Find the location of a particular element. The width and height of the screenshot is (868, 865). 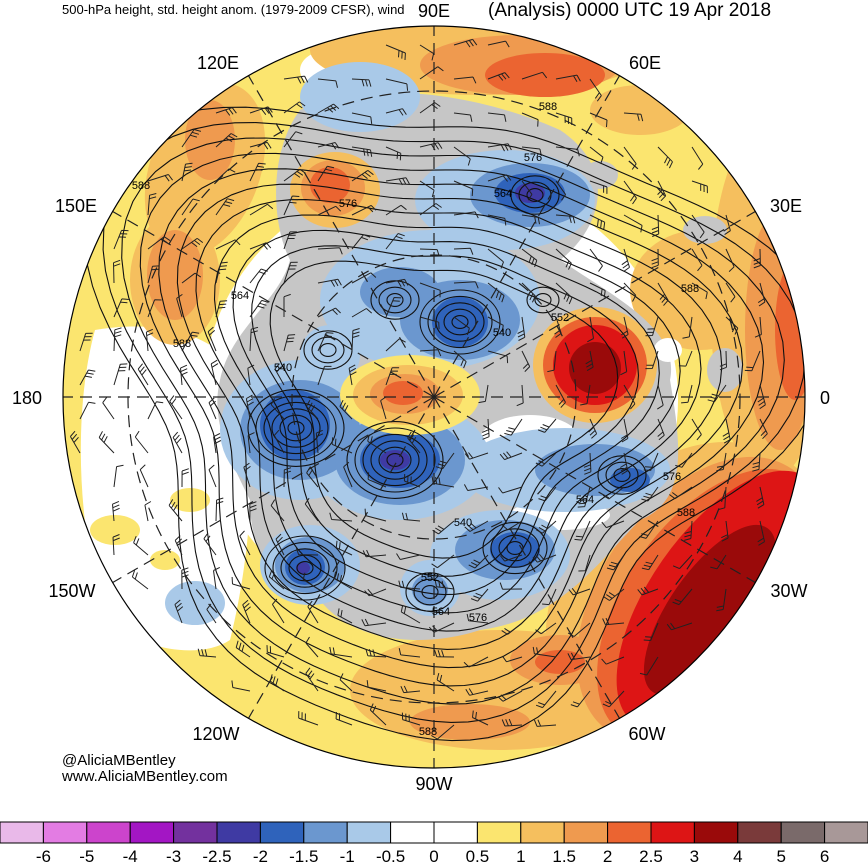

longitude-line is located at coordinates (341, 236).